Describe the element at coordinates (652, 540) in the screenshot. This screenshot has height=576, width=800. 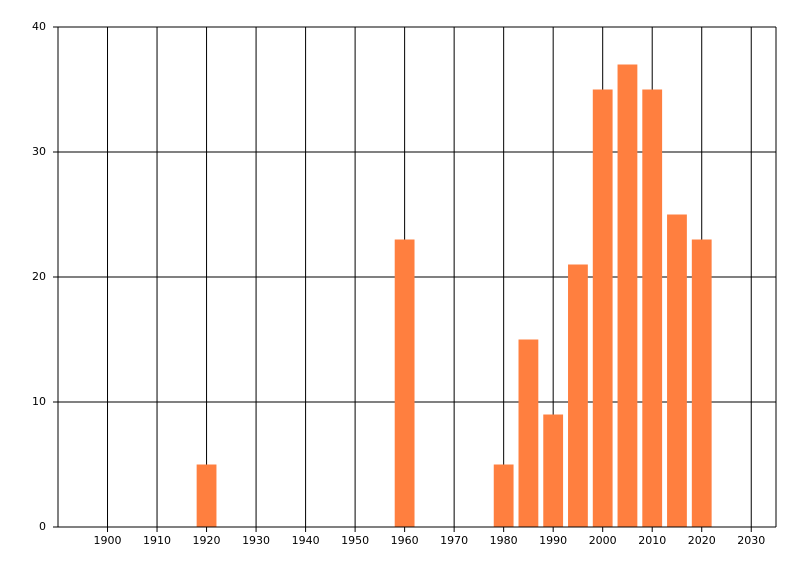
I see `x-tick-label: 2010` at that location.